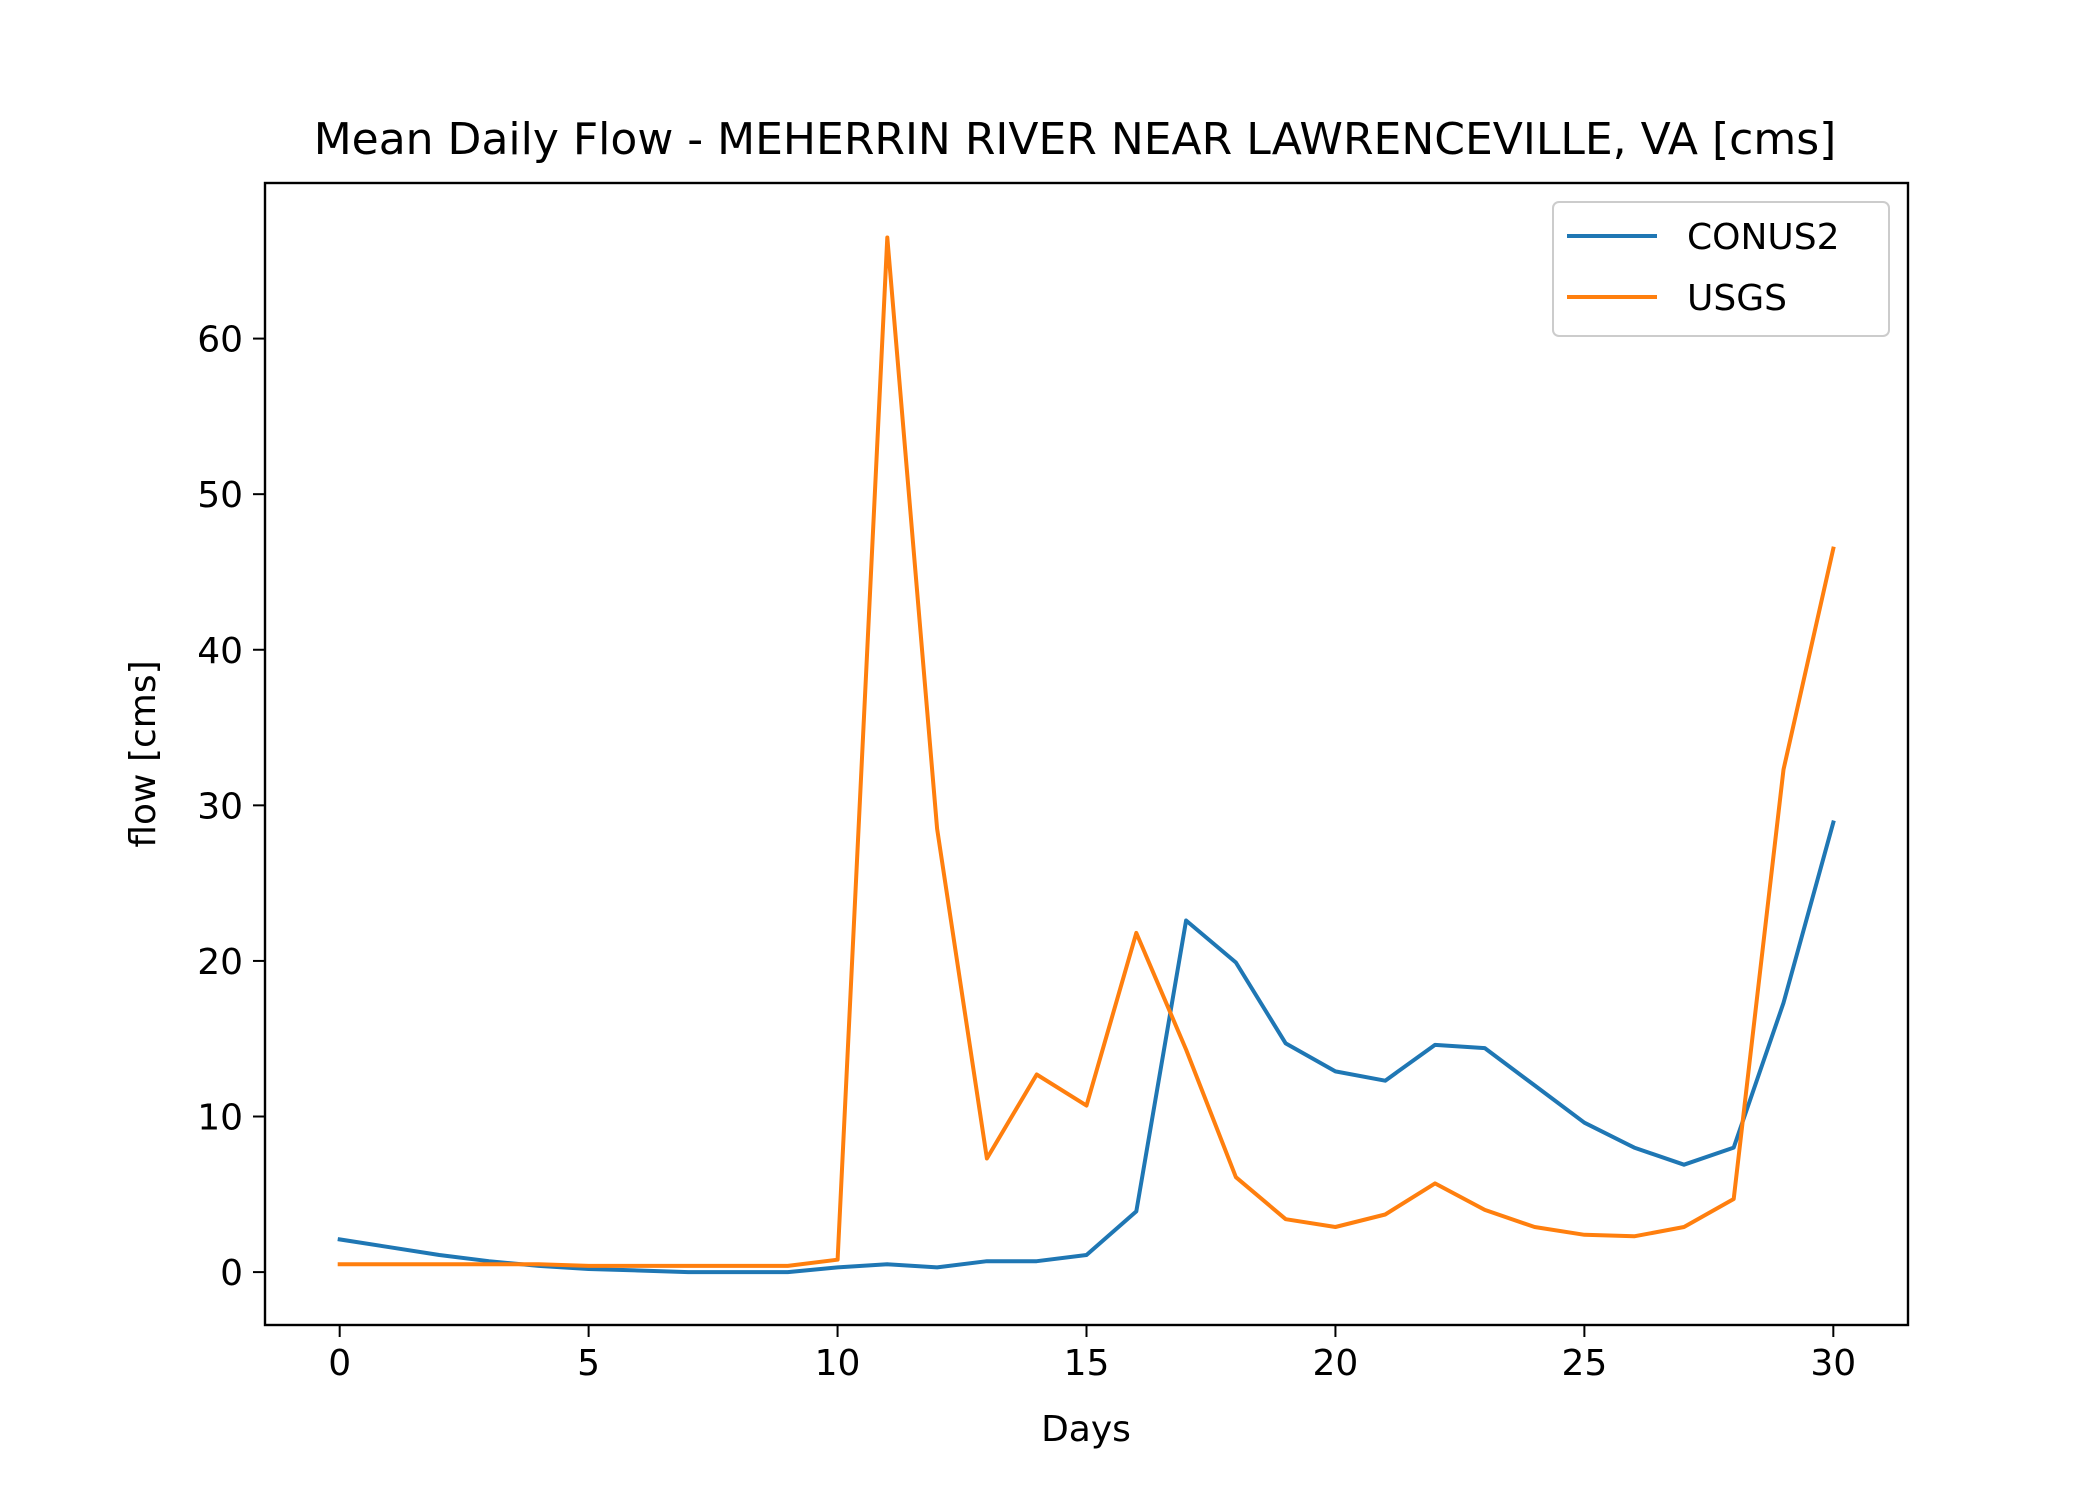  What do you see at coordinates (220, 1118) in the screenshot?
I see `y-tick-label: 10` at bounding box center [220, 1118].